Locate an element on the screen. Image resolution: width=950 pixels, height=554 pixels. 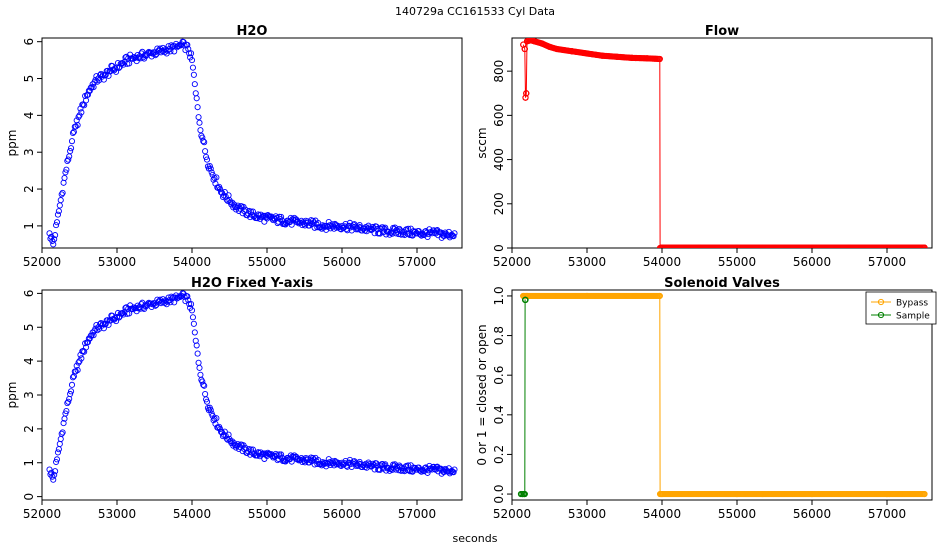
legend-label-sample: Sample is located at coordinates (913, 317).